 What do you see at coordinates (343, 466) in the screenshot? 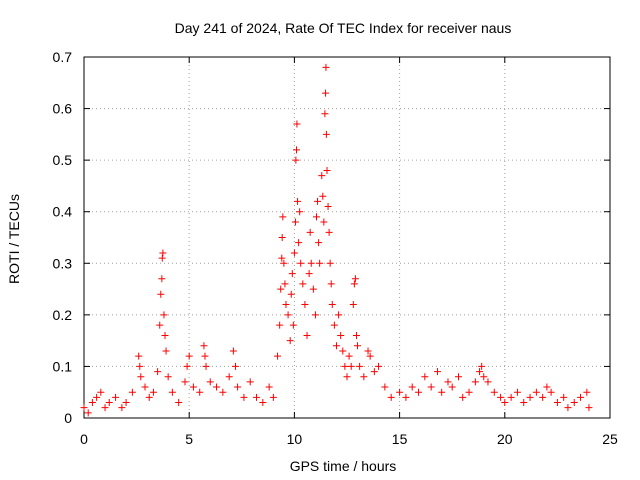
I see `x-axis-label: GPS time / hours` at bounding box center [343, 466].